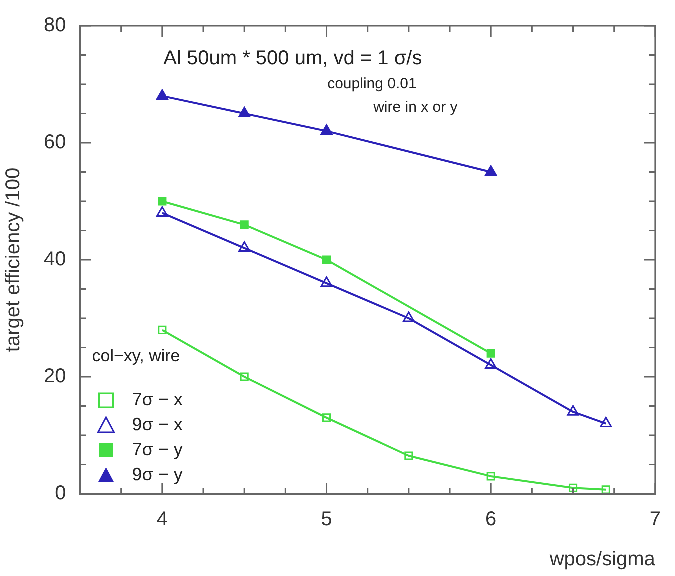 The width and height of the screenshot is (675, 576). What do you see at coordinates (13, 260) in the screenshot?
I see `y-axis-title: target efficiency /100` at bounding box center [13, 260].